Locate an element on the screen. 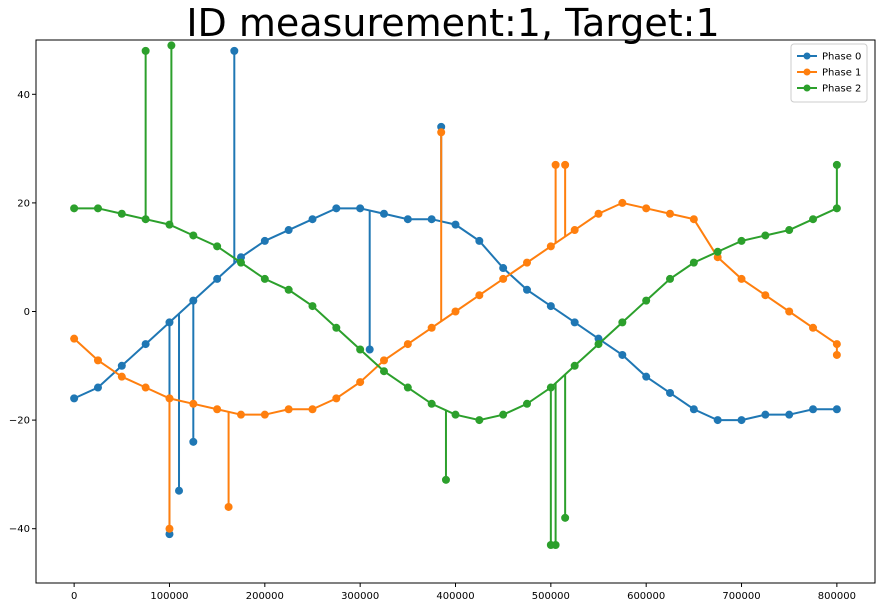 The width and height of the screenshot is (882, 607). chart-title: ID measurement:1, Target:1 is located at coordinates (452, 23).